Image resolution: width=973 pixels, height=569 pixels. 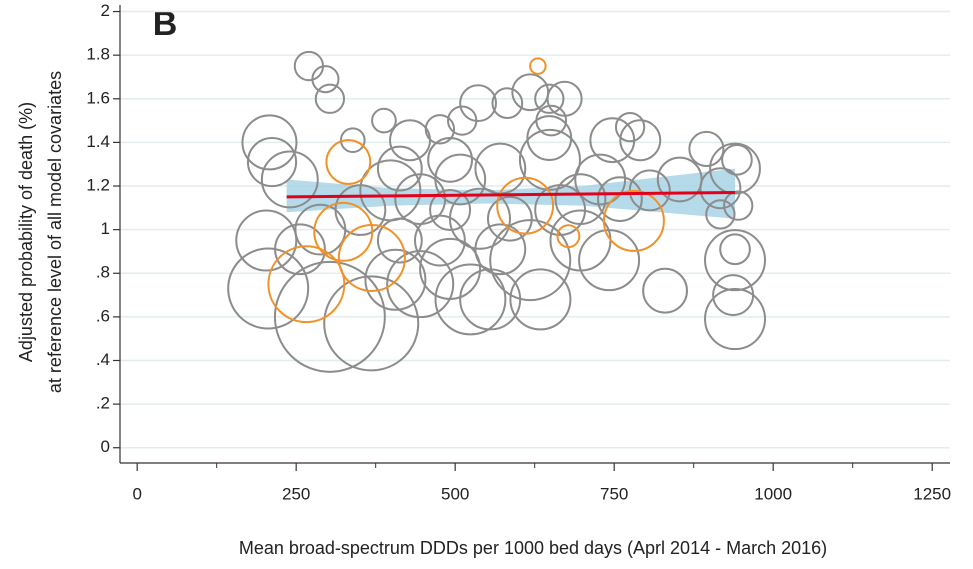 I want to click on y-axis-label: Adjusted probability of death (%), so click(x=26, y=232).